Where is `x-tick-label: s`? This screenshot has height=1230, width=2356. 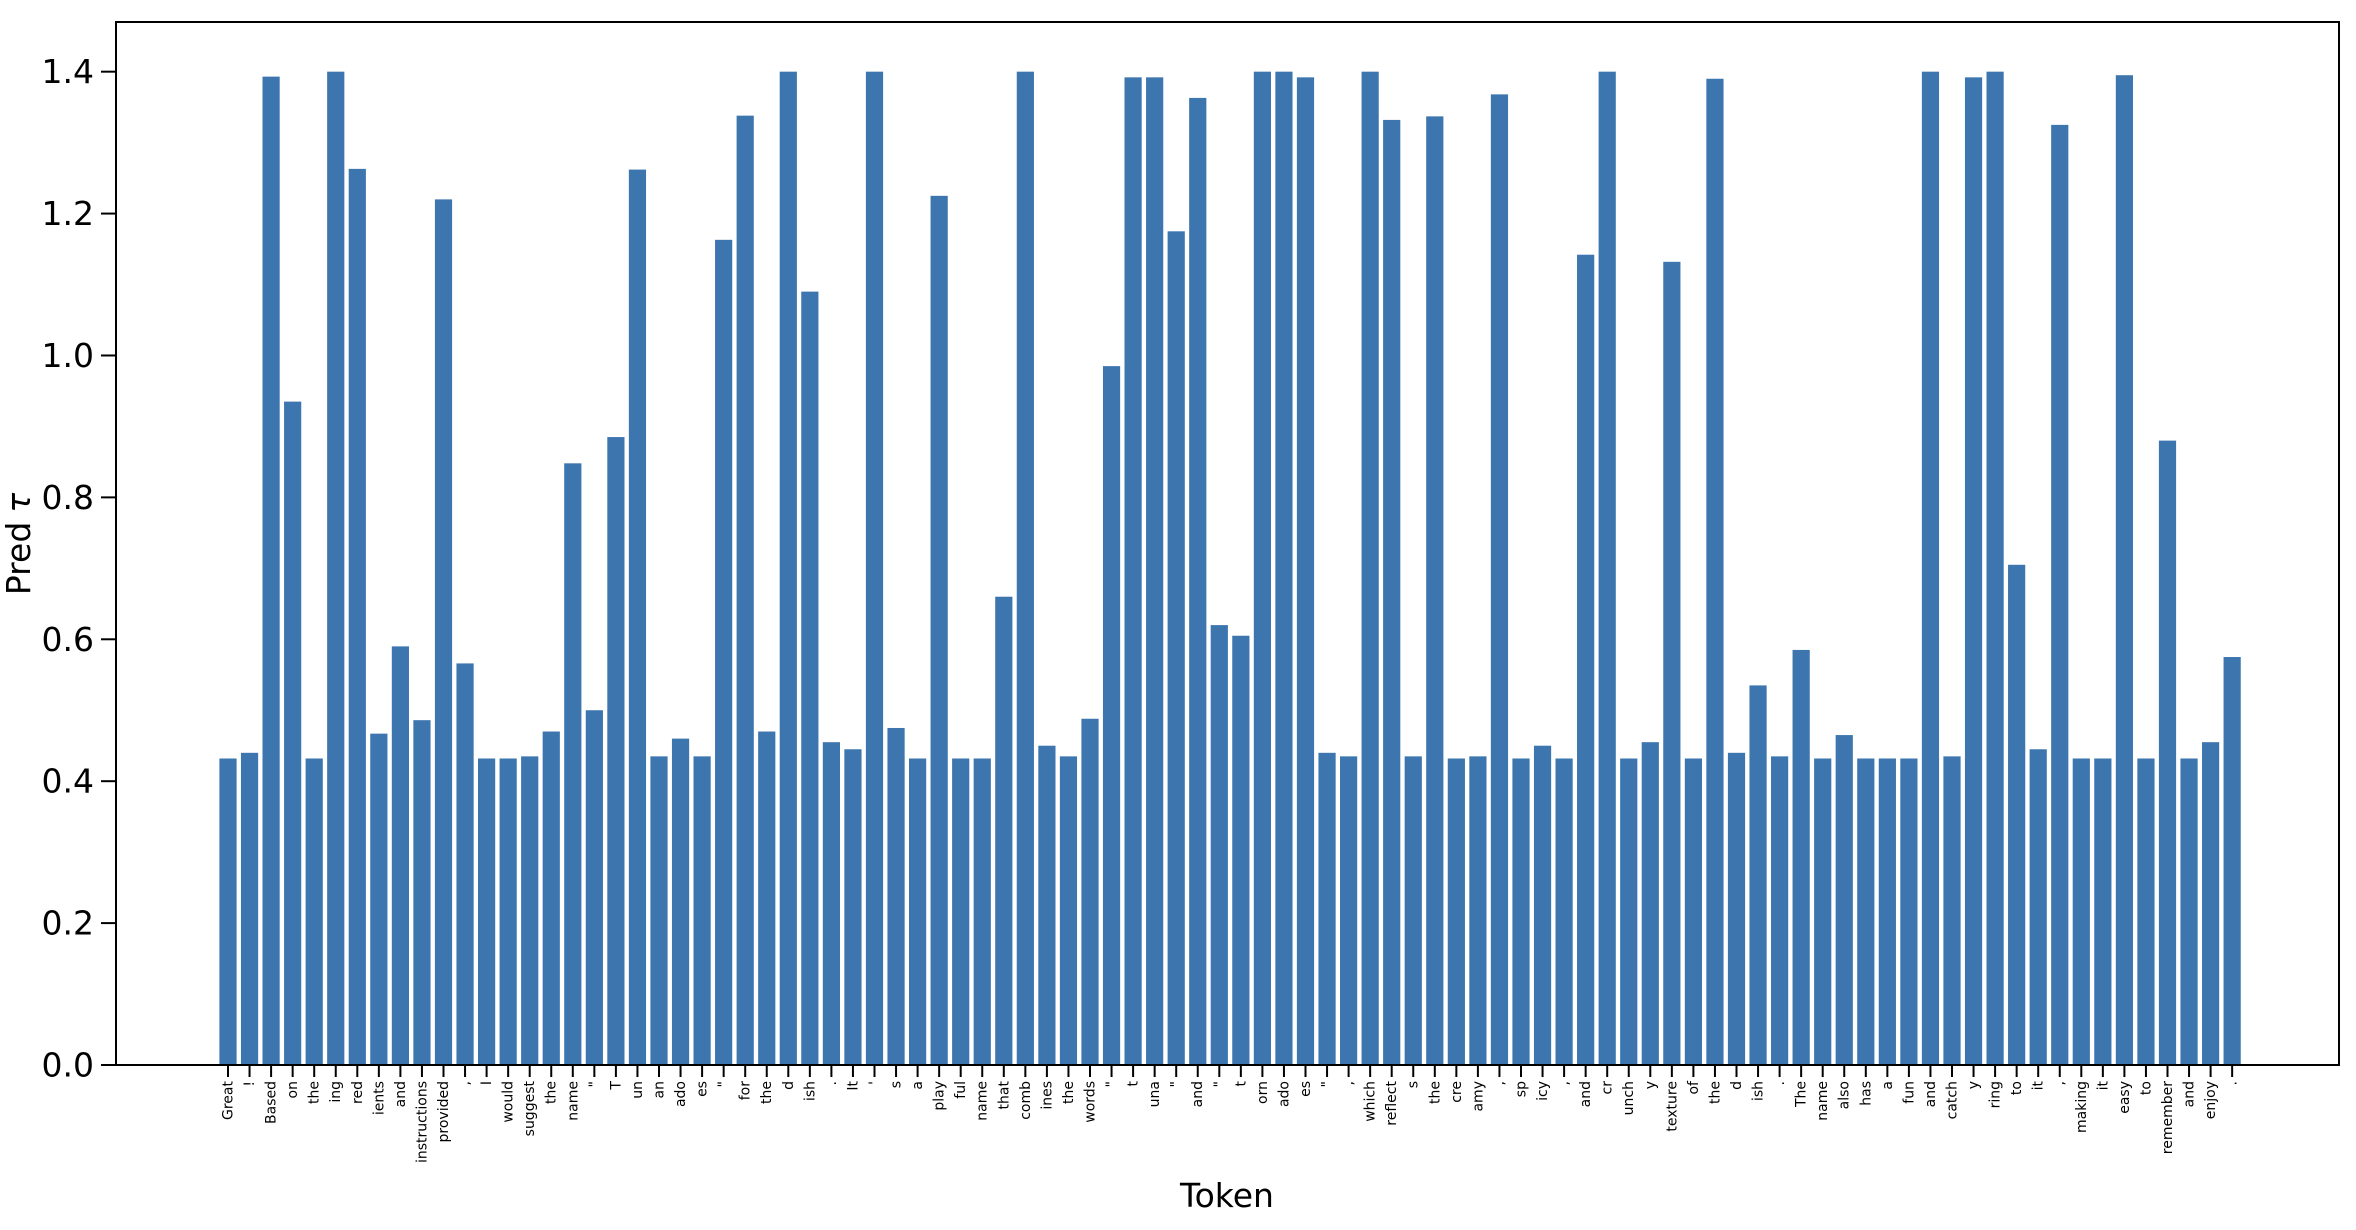 x-tick-label: s is located at coordinates (1414, 1084).